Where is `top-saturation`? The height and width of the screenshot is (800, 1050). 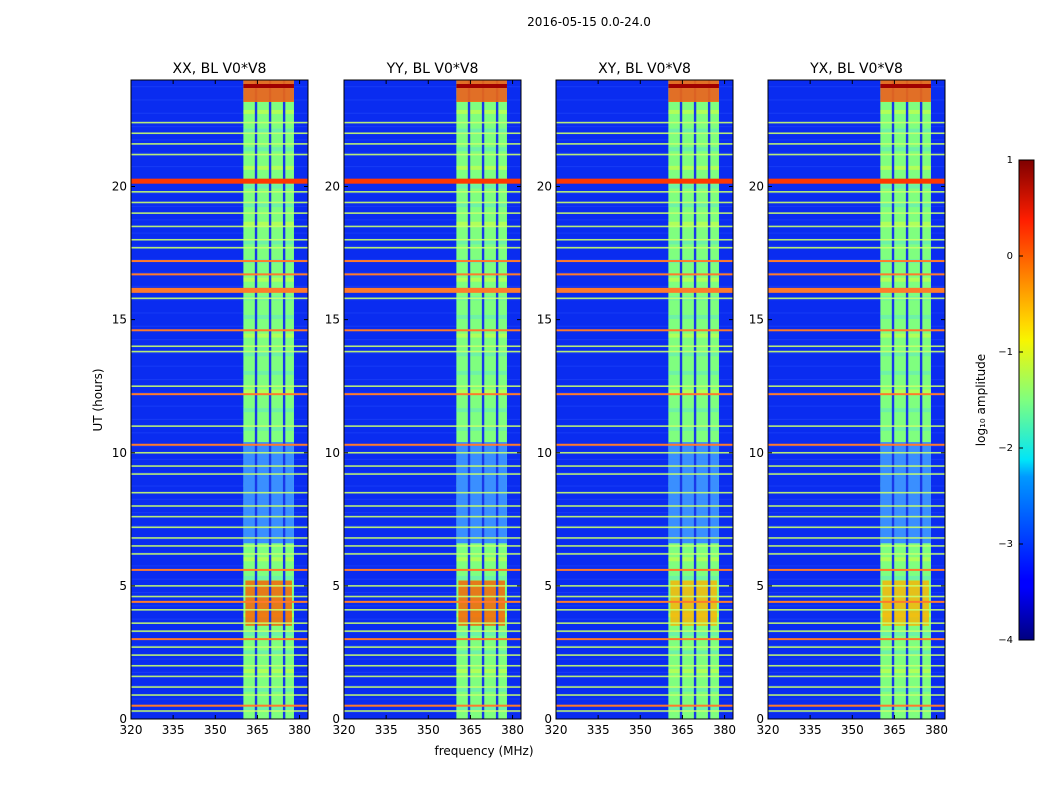
top-saturation is located at coordinates (693, 91).